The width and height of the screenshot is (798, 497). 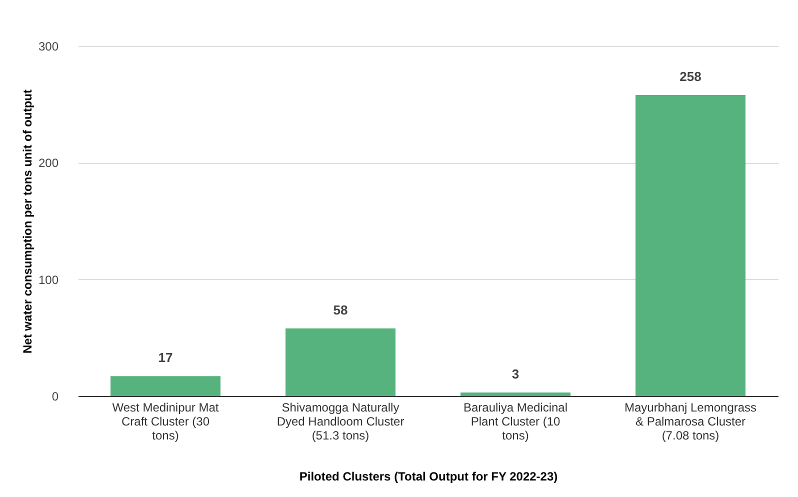 I want to click on data-label: 58, so click(x=340, y=310).